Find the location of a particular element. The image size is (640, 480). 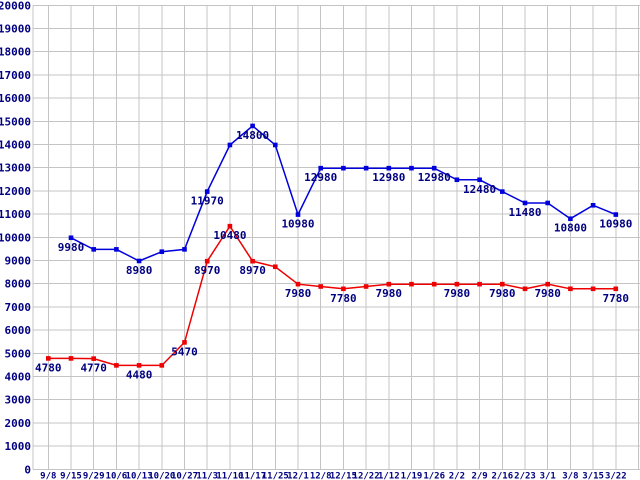

y-axis-tick-label: 18000 is located at coordinates (15, 52).